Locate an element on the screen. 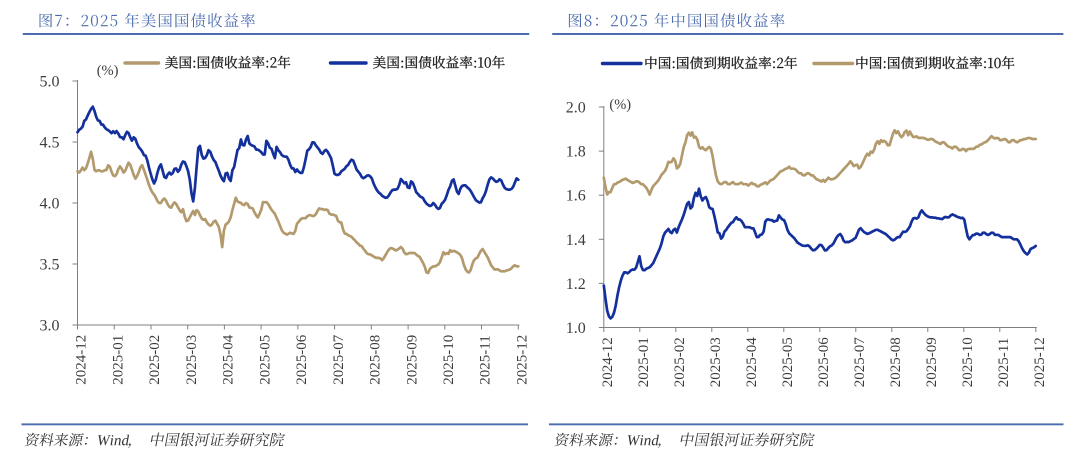  svg-text: 1.4 is located at coordinates (576, 240).